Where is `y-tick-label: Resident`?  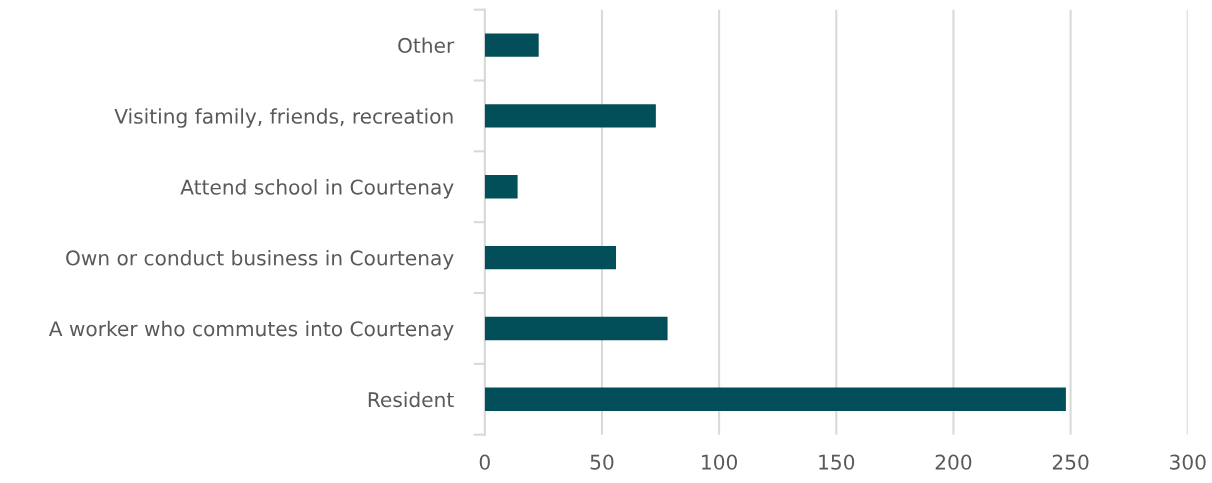
y-tick-label: Resident is located at coordinates (411, 399).